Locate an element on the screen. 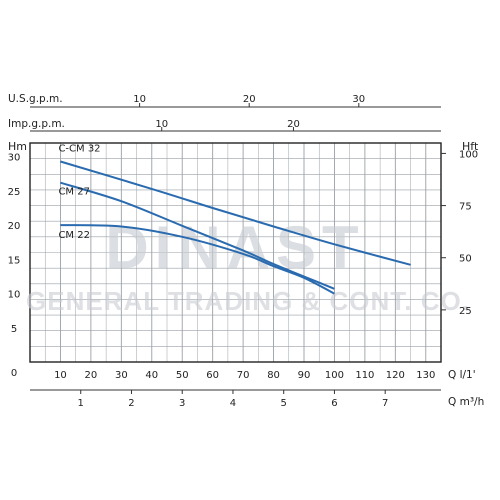  watermark-brand: DINAST is located at coordinates (234, 247).